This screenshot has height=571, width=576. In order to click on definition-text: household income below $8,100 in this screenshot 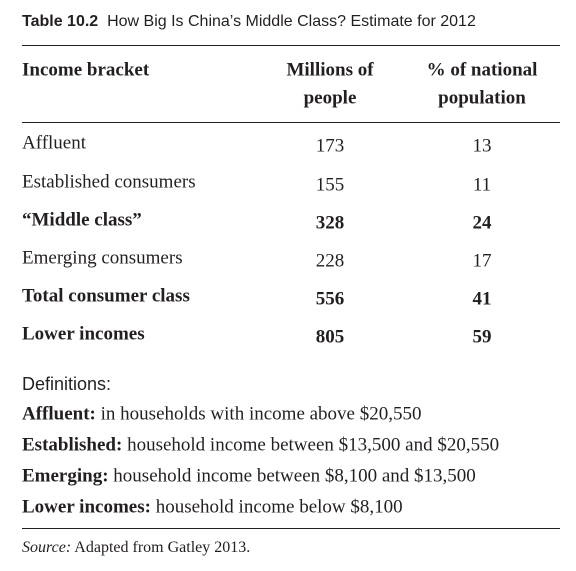, I will do `click(279, 507)`.